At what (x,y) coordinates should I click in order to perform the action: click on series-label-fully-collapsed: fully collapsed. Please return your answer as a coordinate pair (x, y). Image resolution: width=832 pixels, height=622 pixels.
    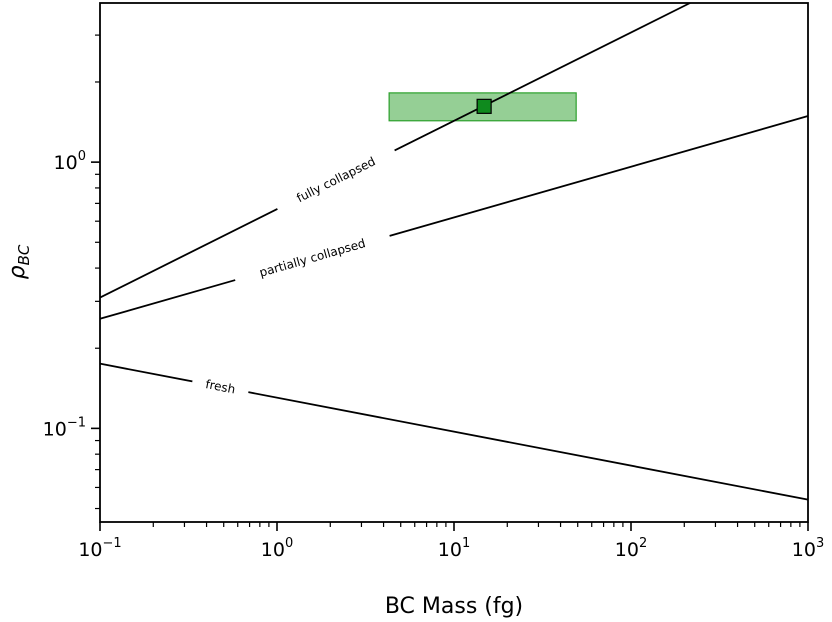
    Looking at the image, I should click on (335, 179).